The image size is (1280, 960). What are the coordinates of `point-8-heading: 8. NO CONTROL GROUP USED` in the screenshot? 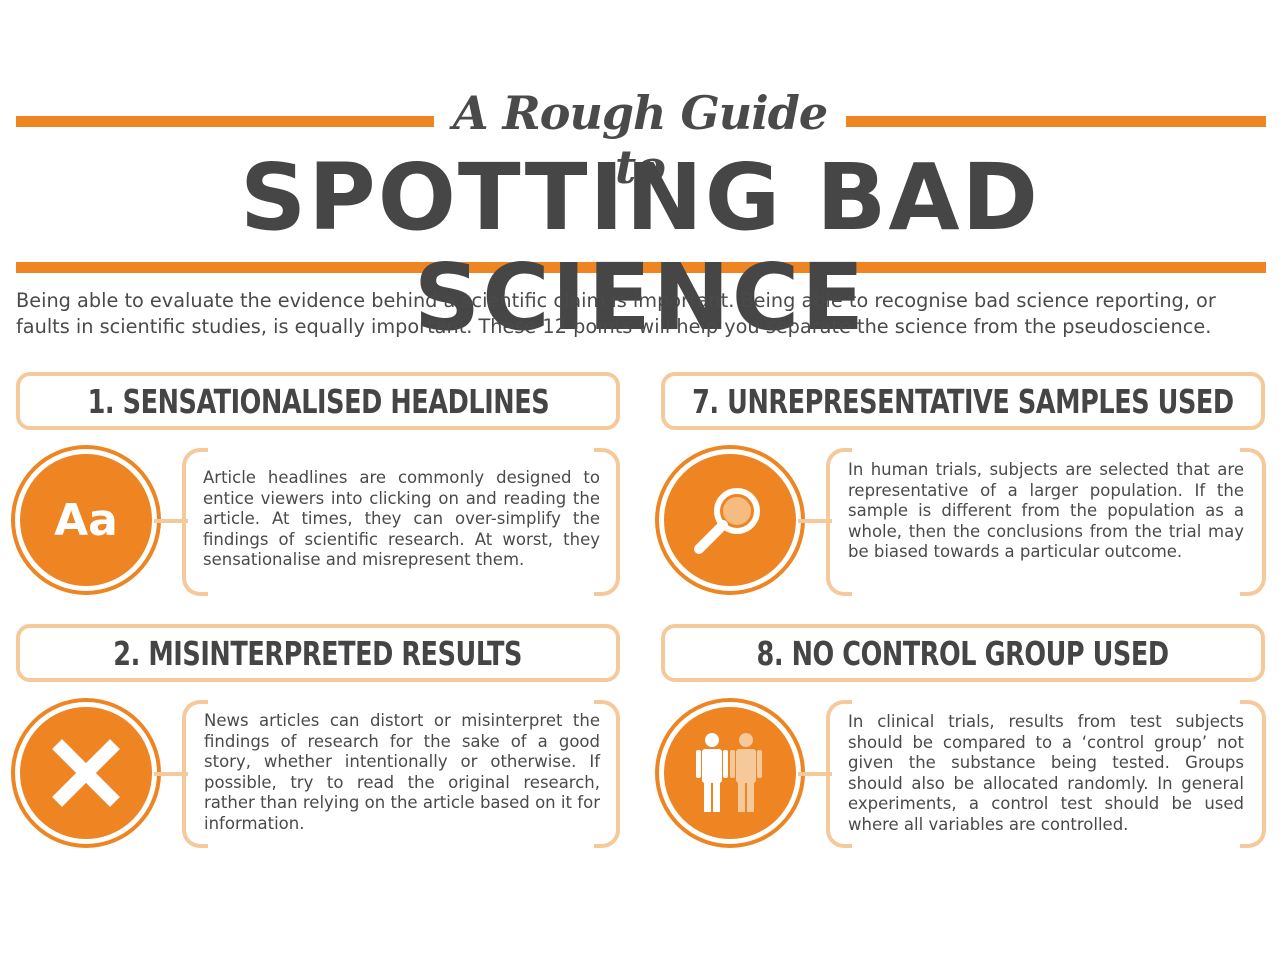 It's located at (963, 653).